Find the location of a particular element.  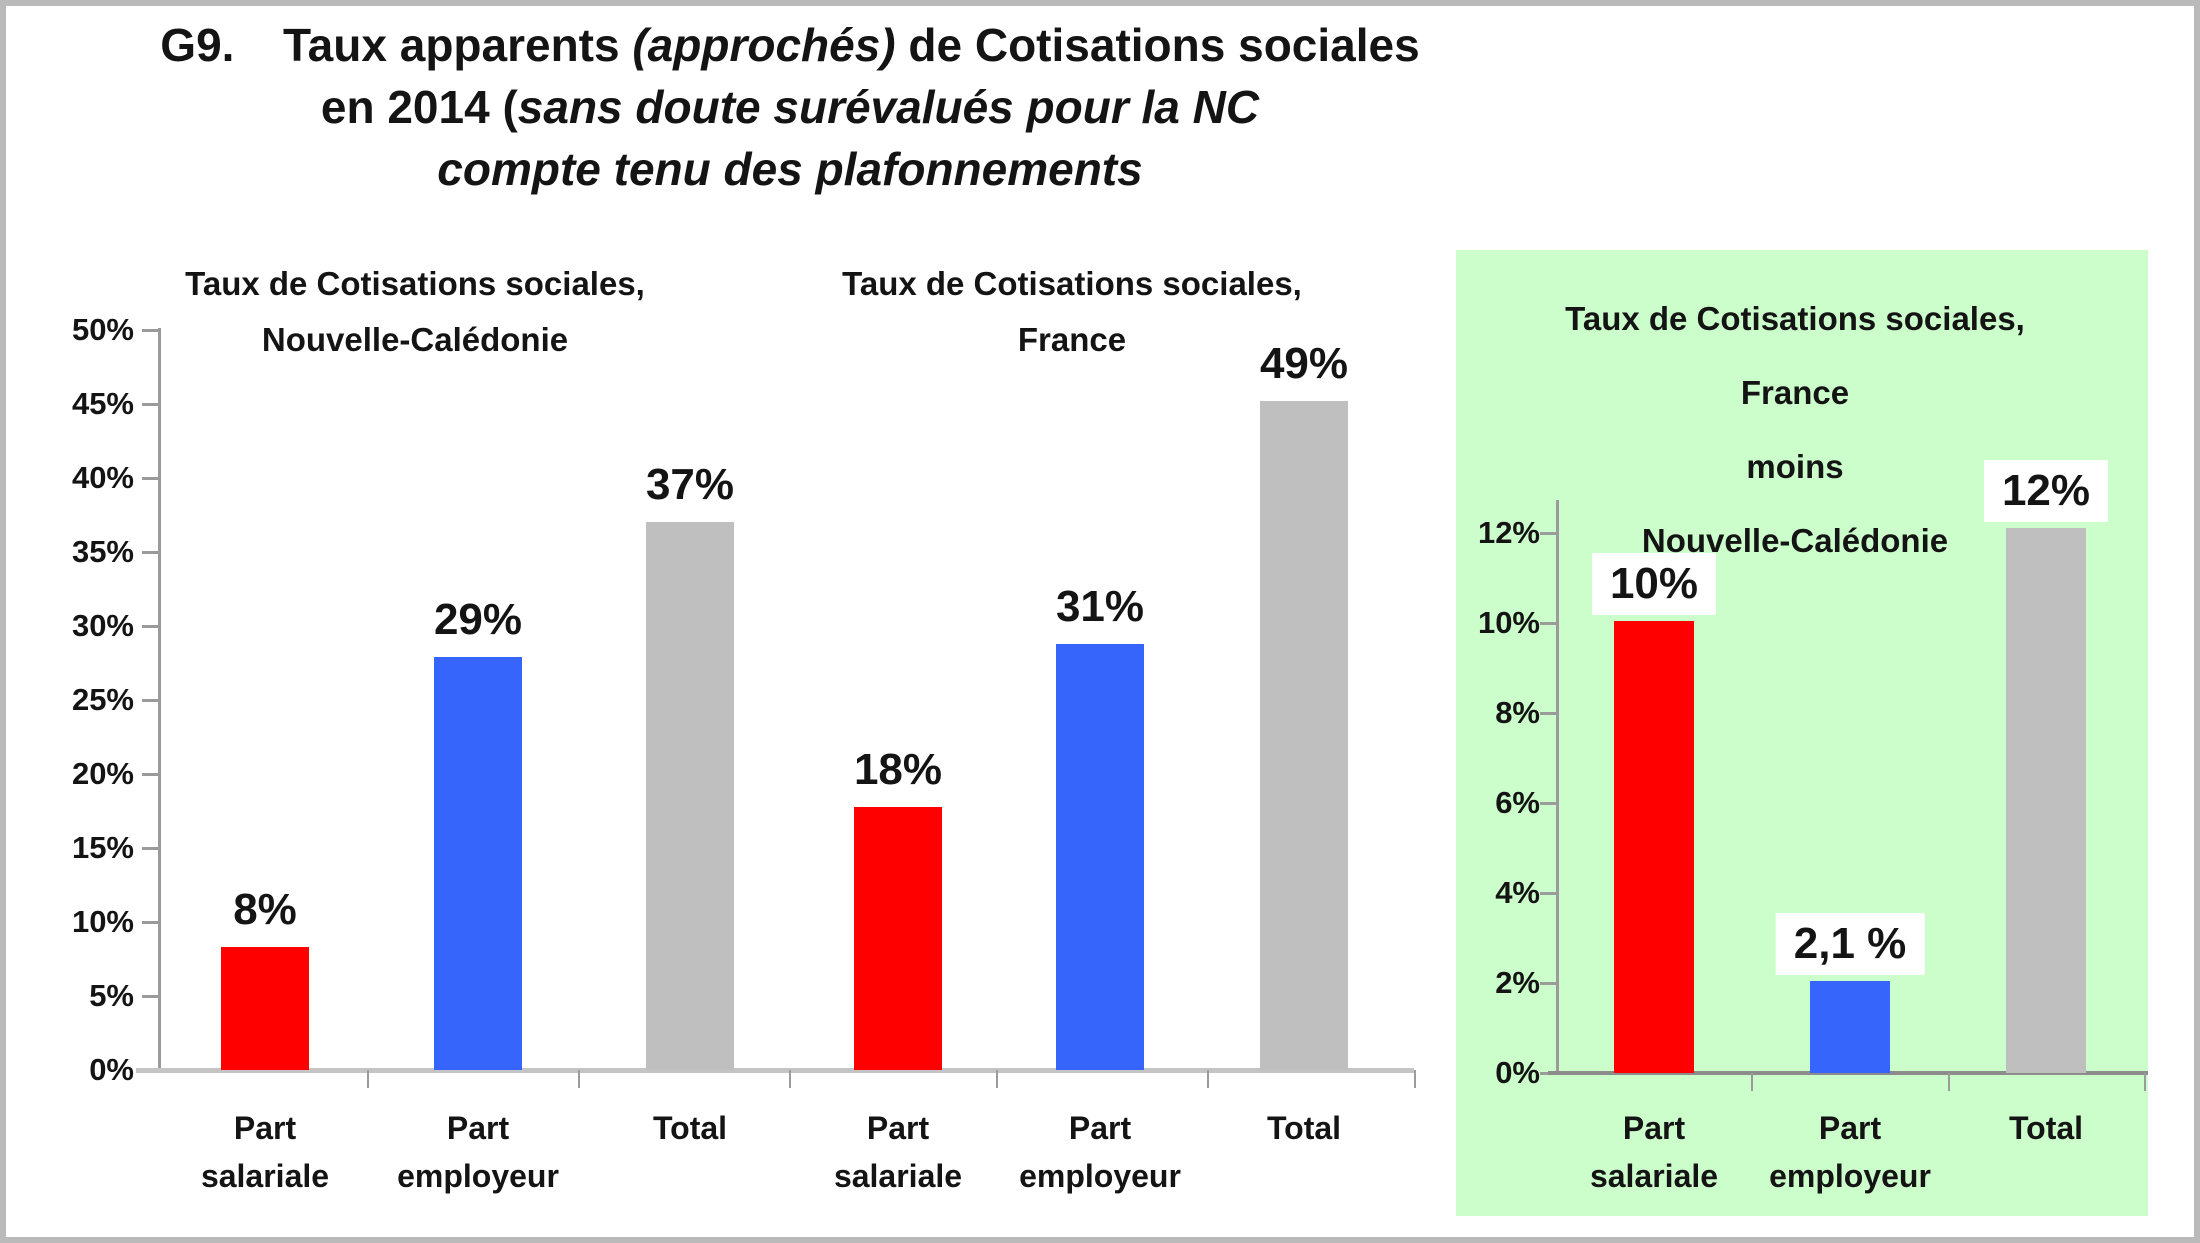

value-label-main-part-employeur: 29% is located at coordinates (478, 619).